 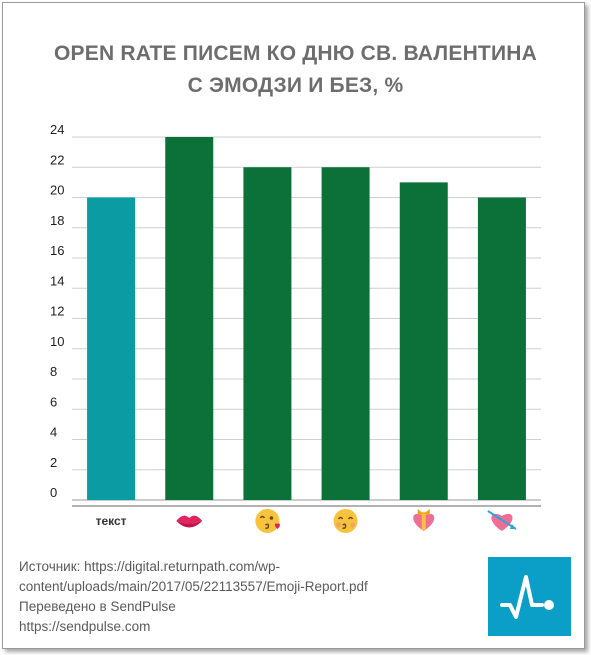 I want to click on y-tick-label-4: 4, so click(x=53, y=432).